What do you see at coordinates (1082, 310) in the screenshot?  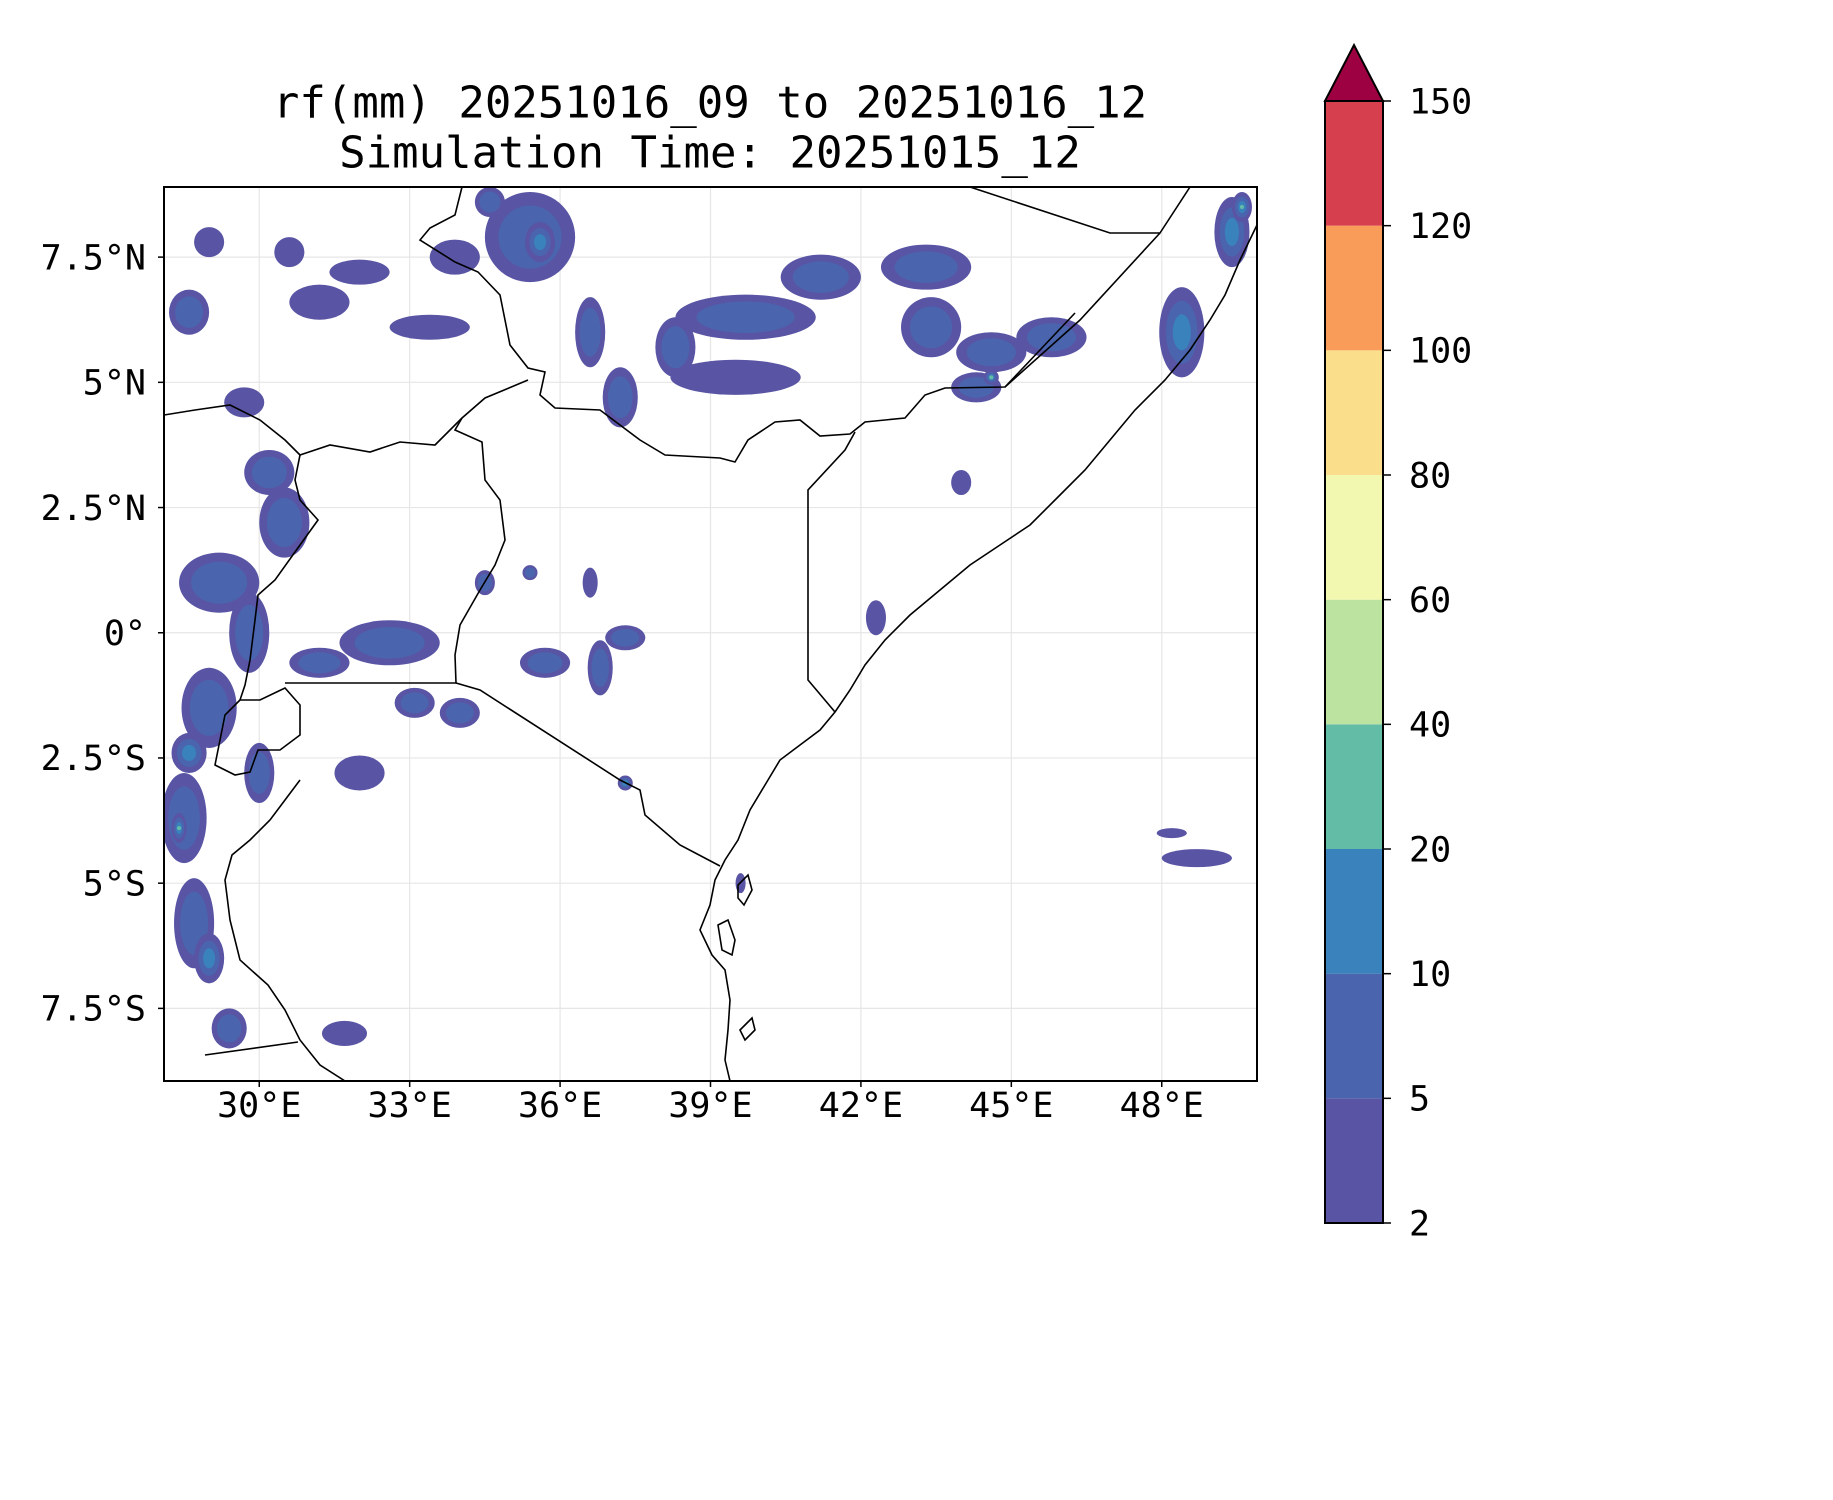 I see `somalia-ethiopia-boundary` at bounding box center [1082, 310].